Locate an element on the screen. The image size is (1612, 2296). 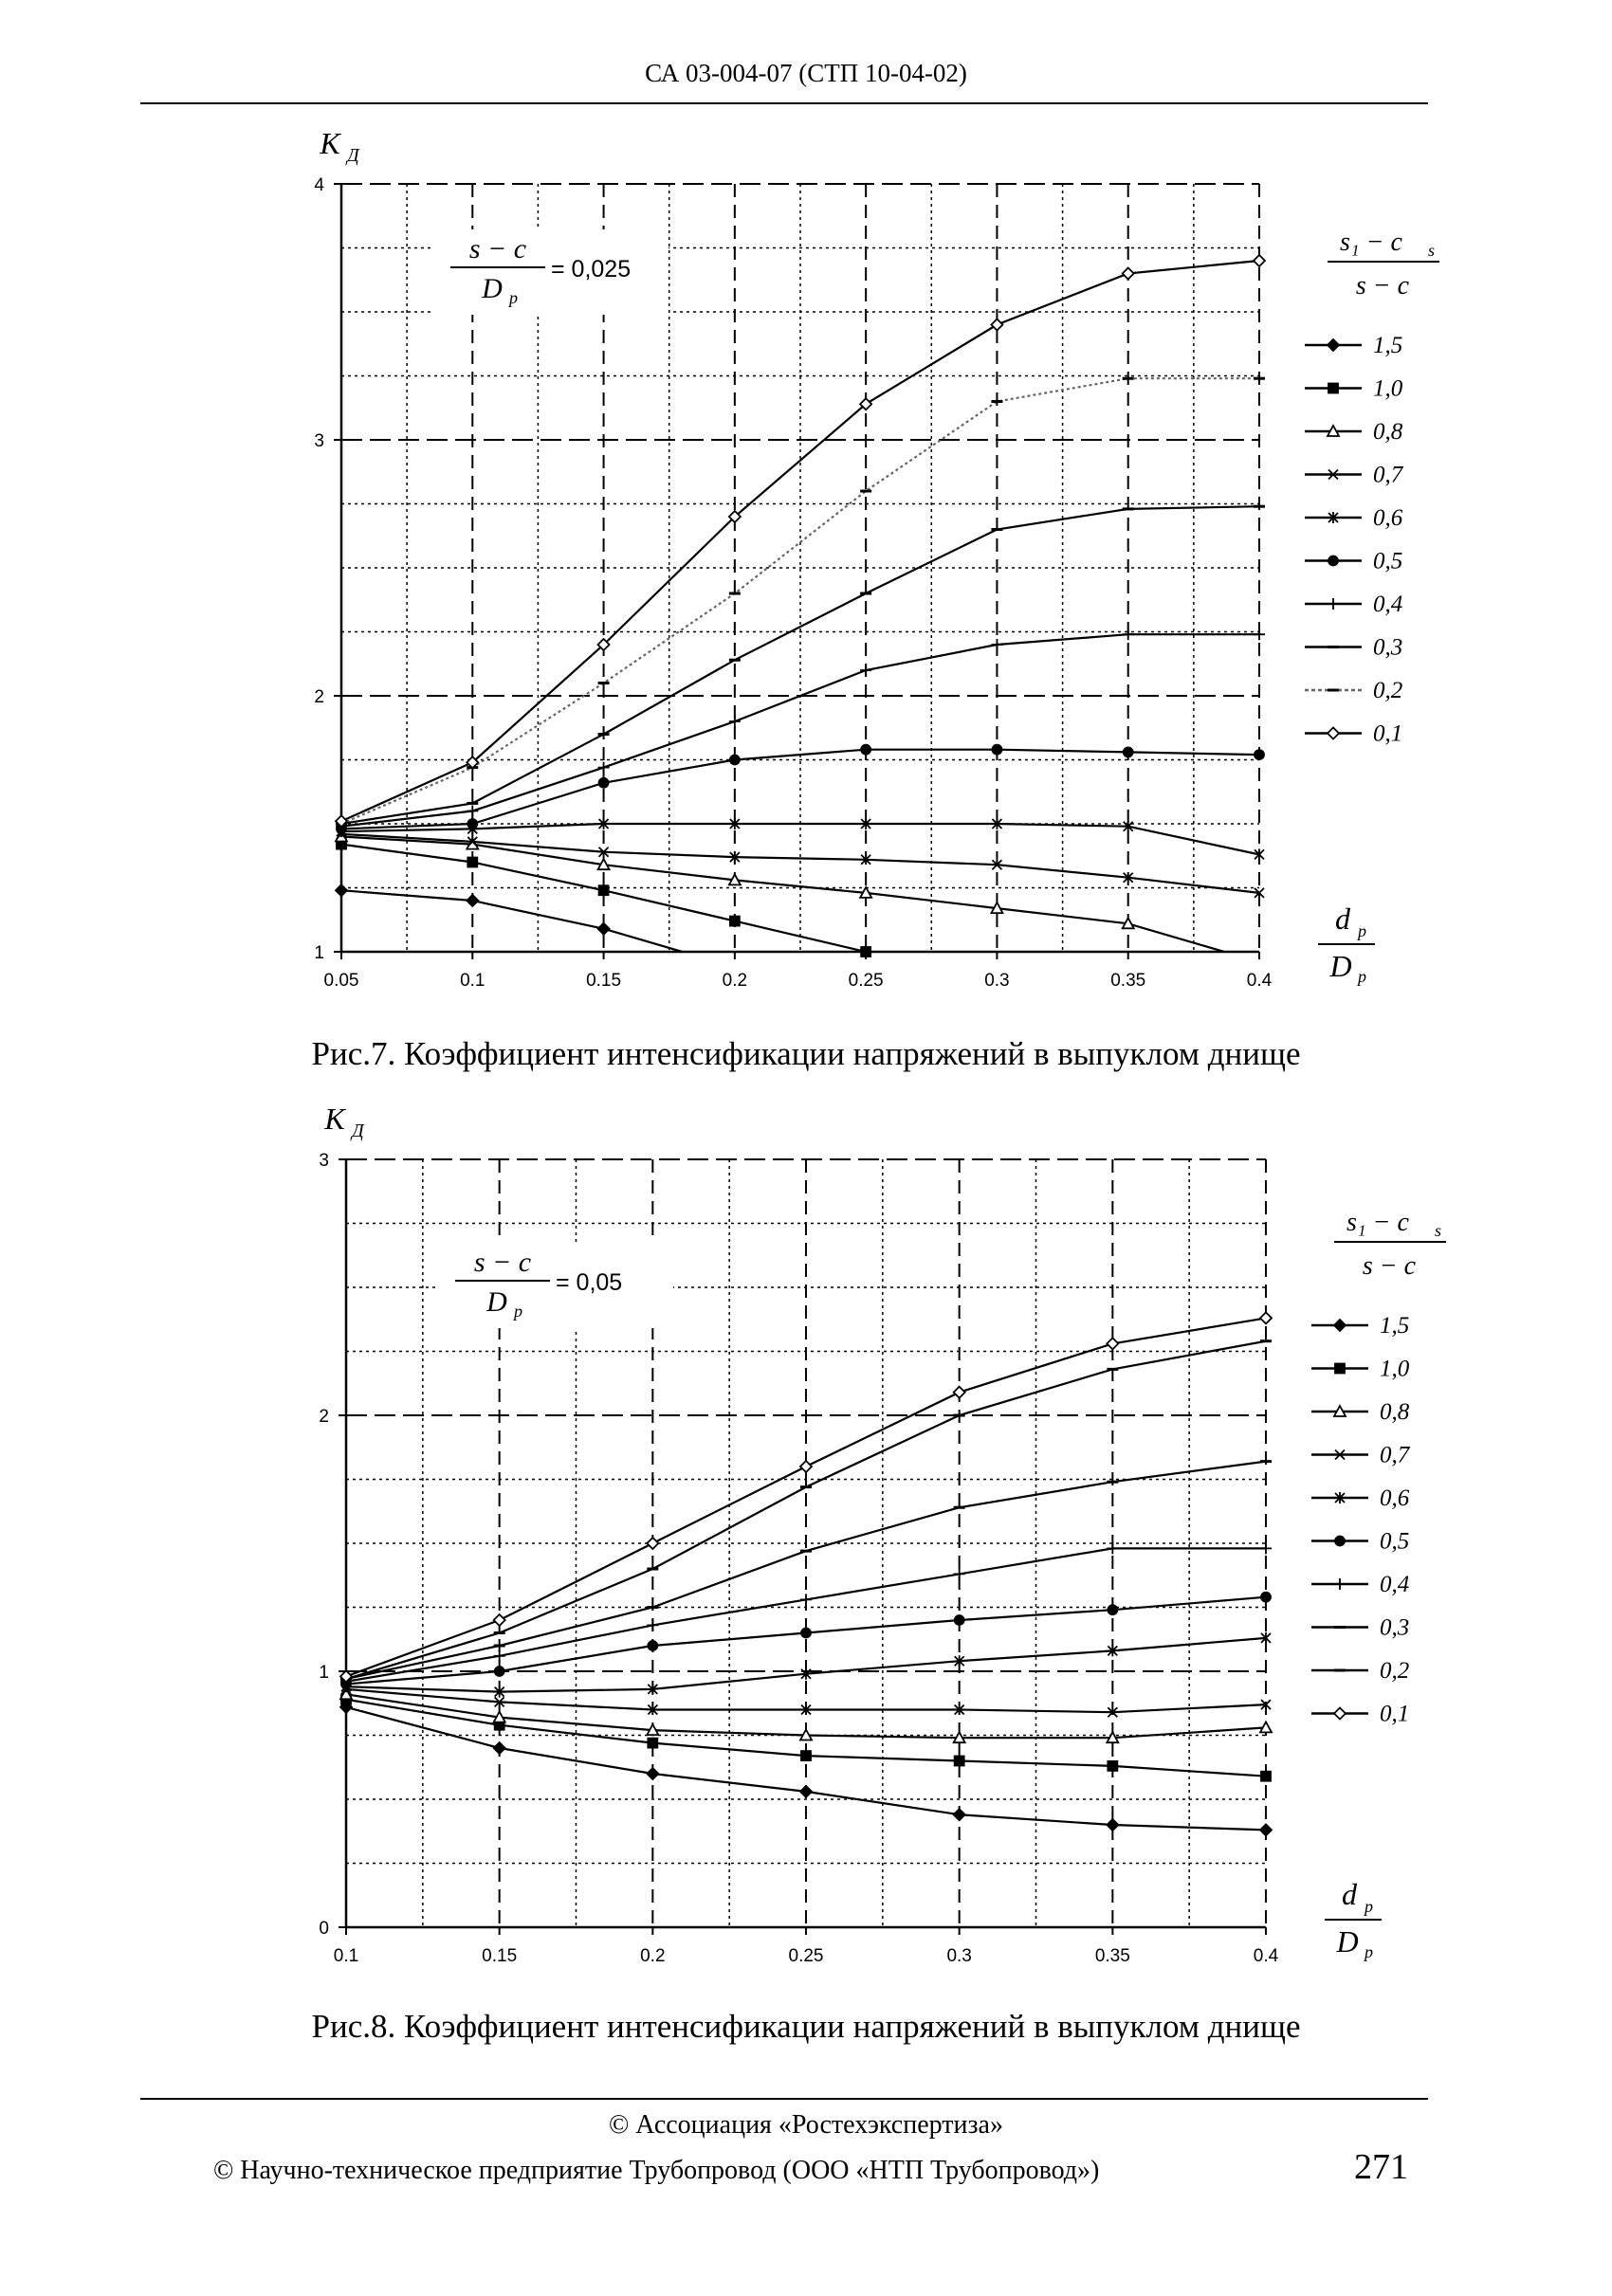
x-tick-label: 0.25 is located at coordinates (806, 1956).